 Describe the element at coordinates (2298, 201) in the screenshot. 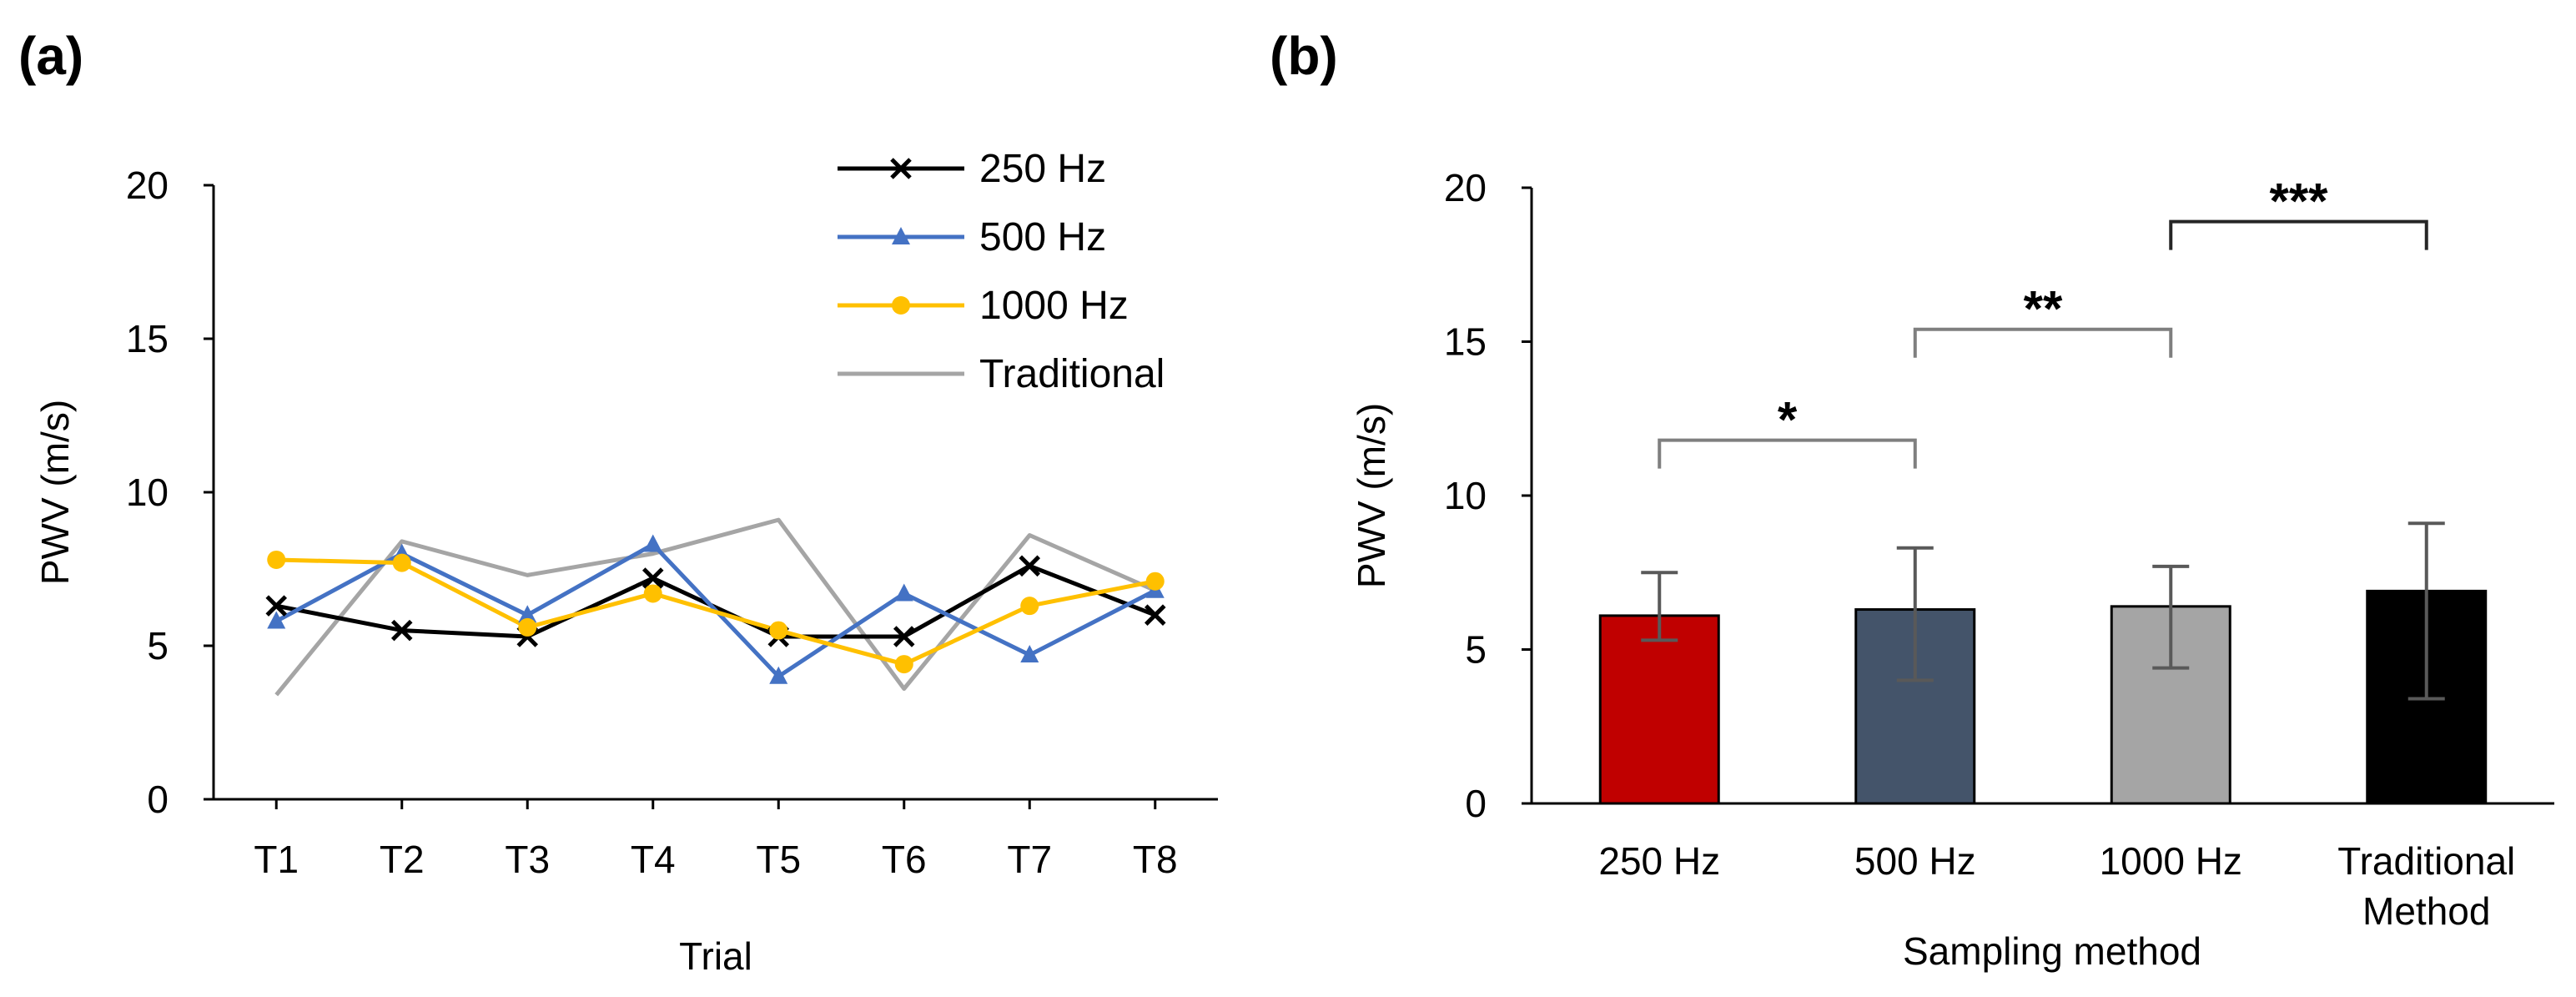

I see `significance-label: ***` at that location.